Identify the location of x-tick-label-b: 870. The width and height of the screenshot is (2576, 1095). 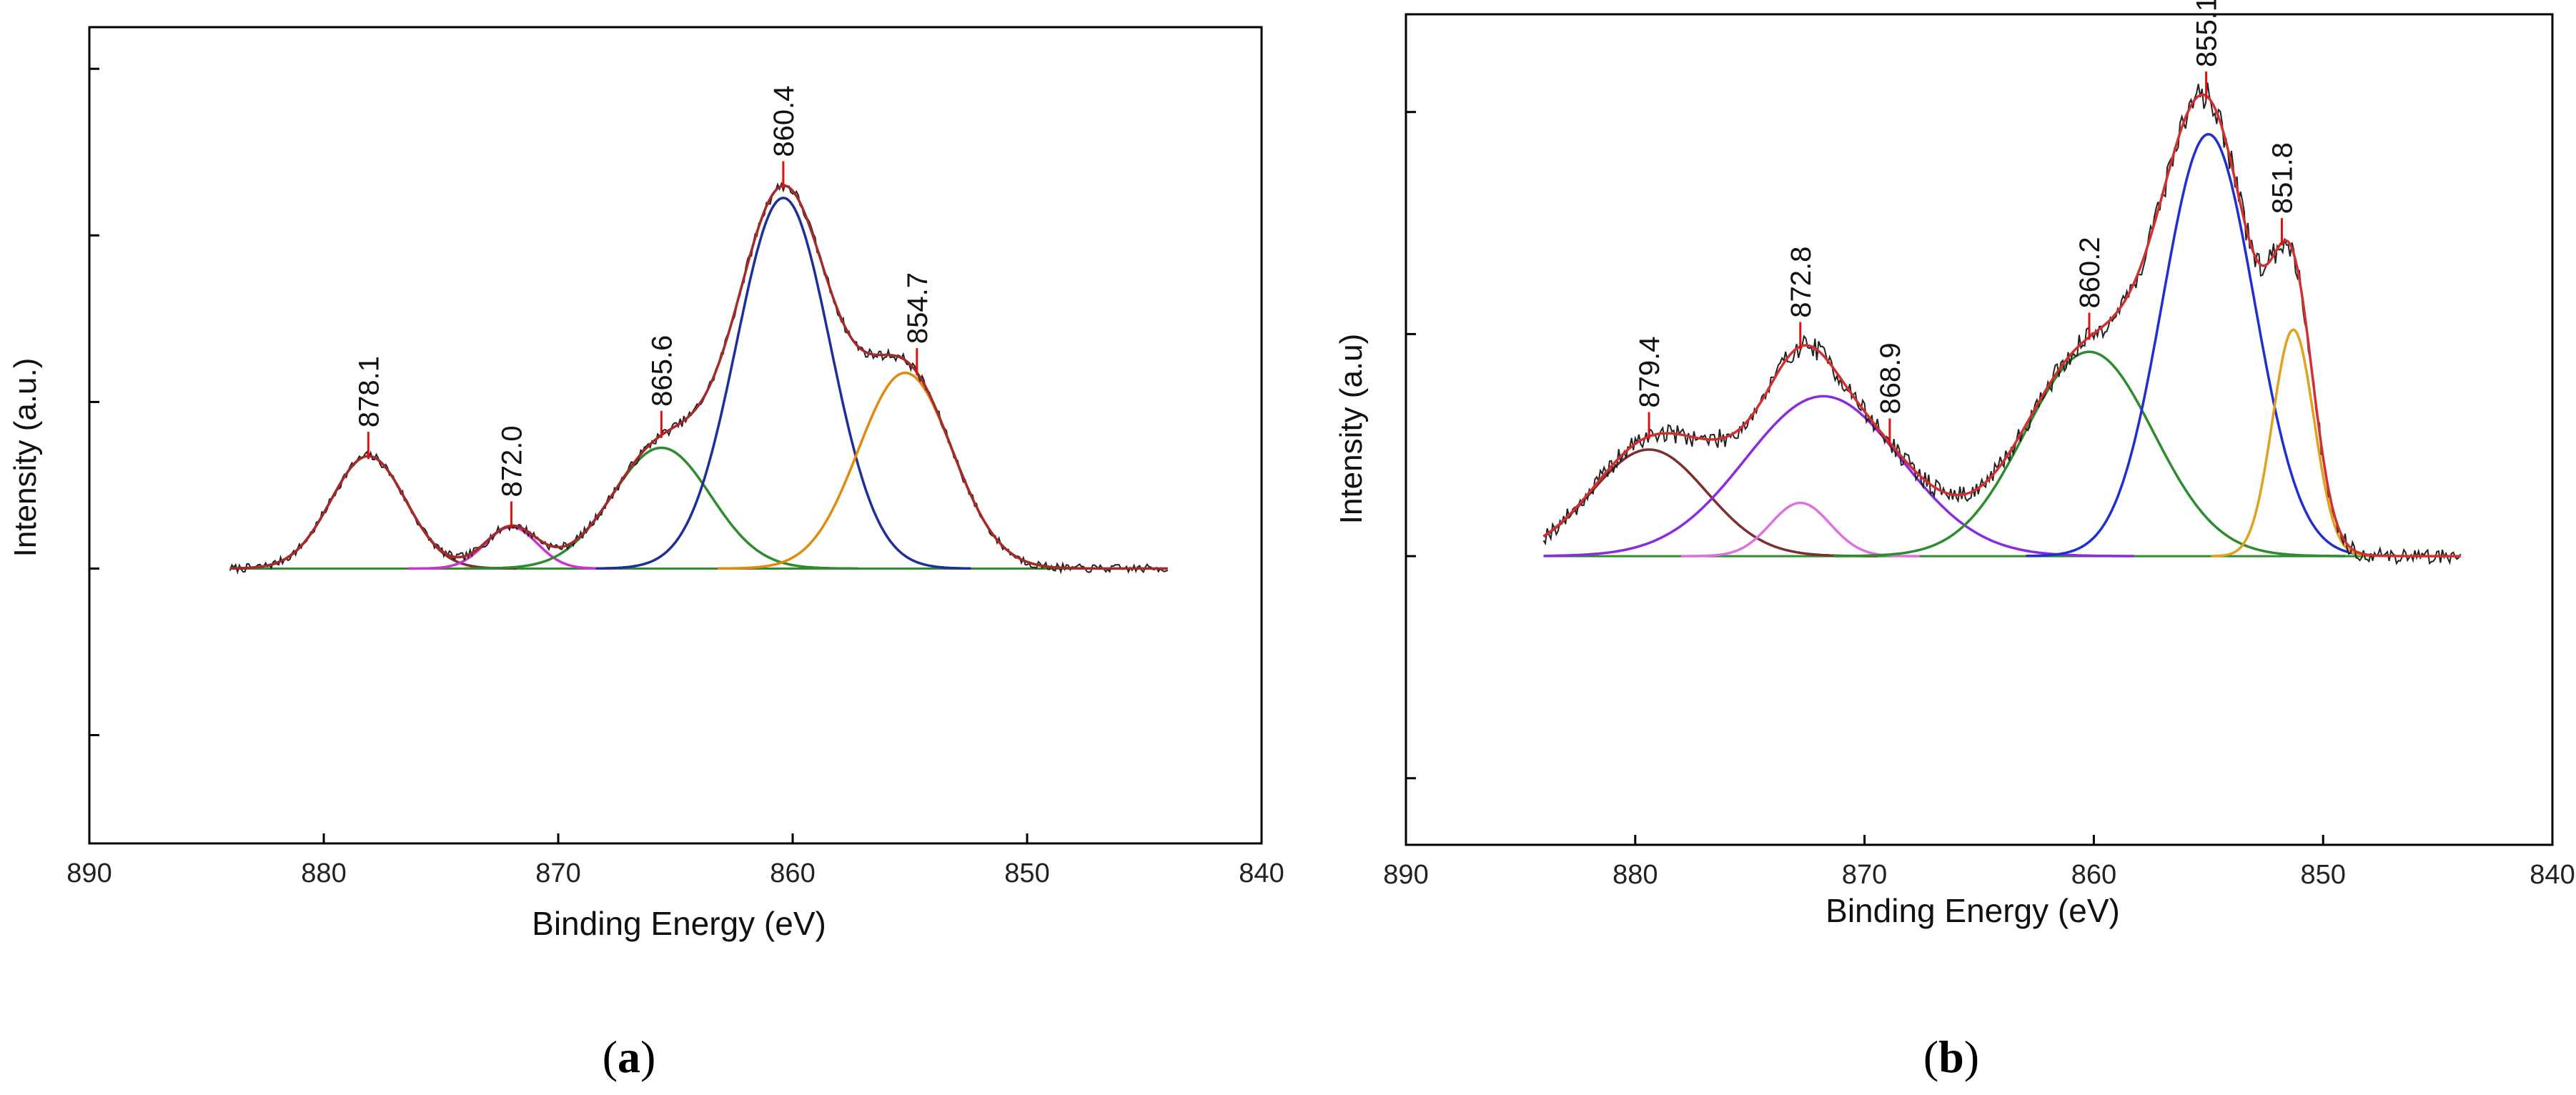
(1864, 875).